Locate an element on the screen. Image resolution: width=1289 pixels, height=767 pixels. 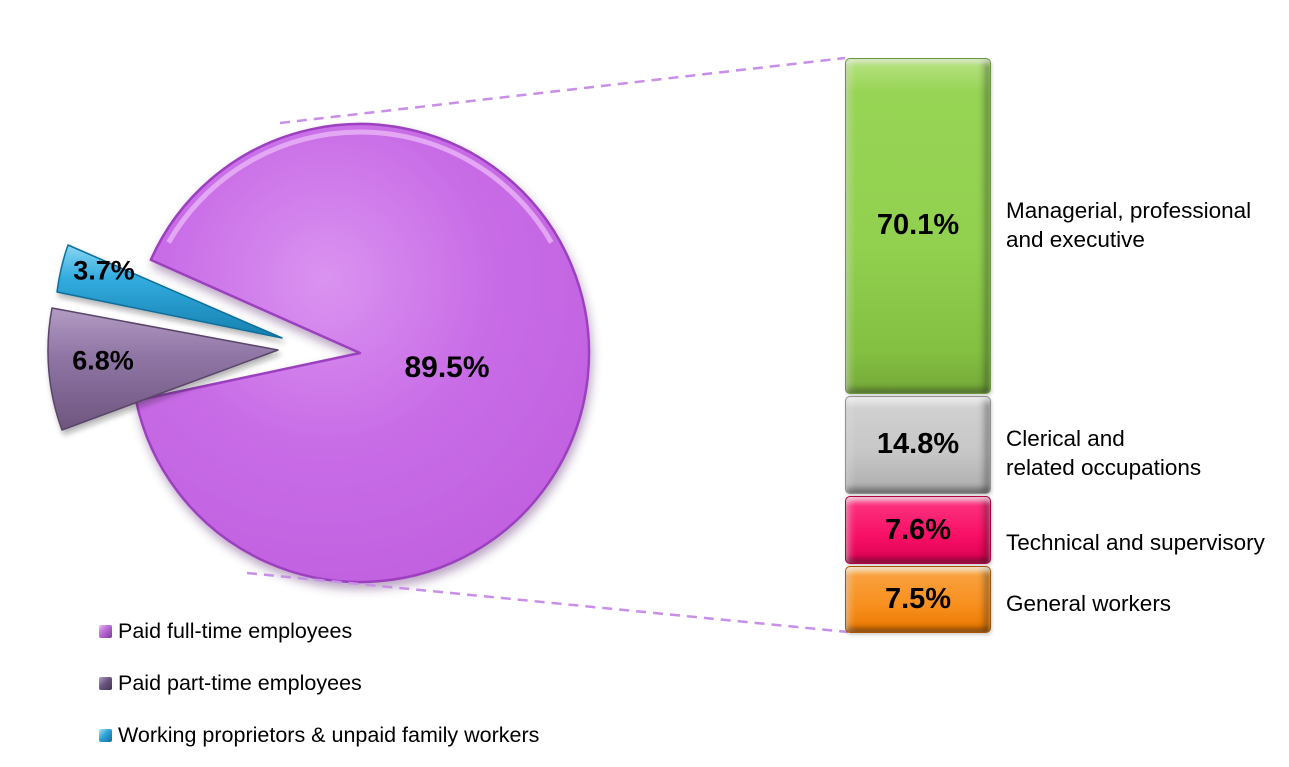
legend-swatch-working-proprietors-icon is located at coordinates (105, 735).